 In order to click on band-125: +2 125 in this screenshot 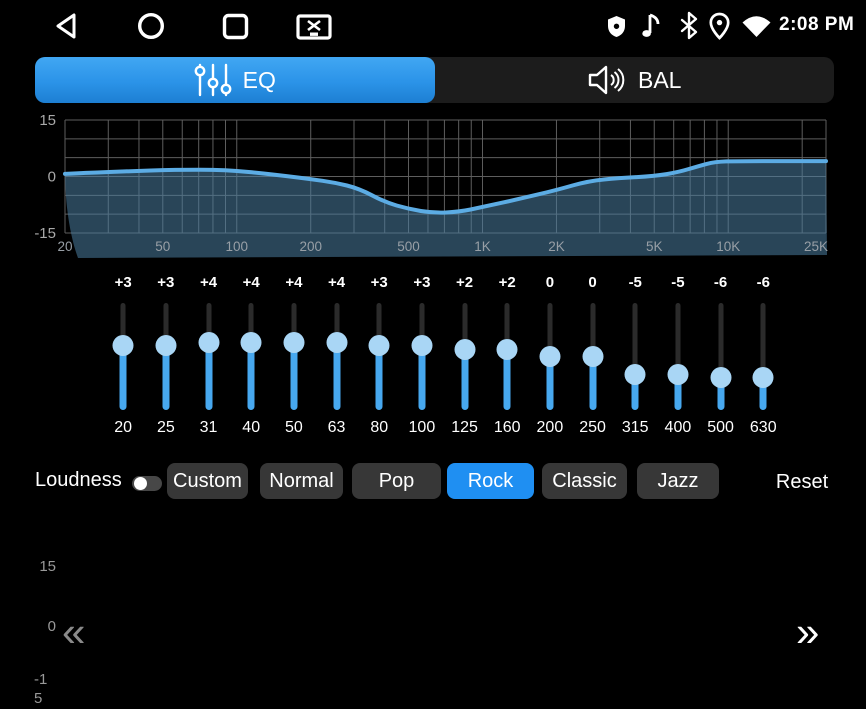, I will do `click(464, 364)`.